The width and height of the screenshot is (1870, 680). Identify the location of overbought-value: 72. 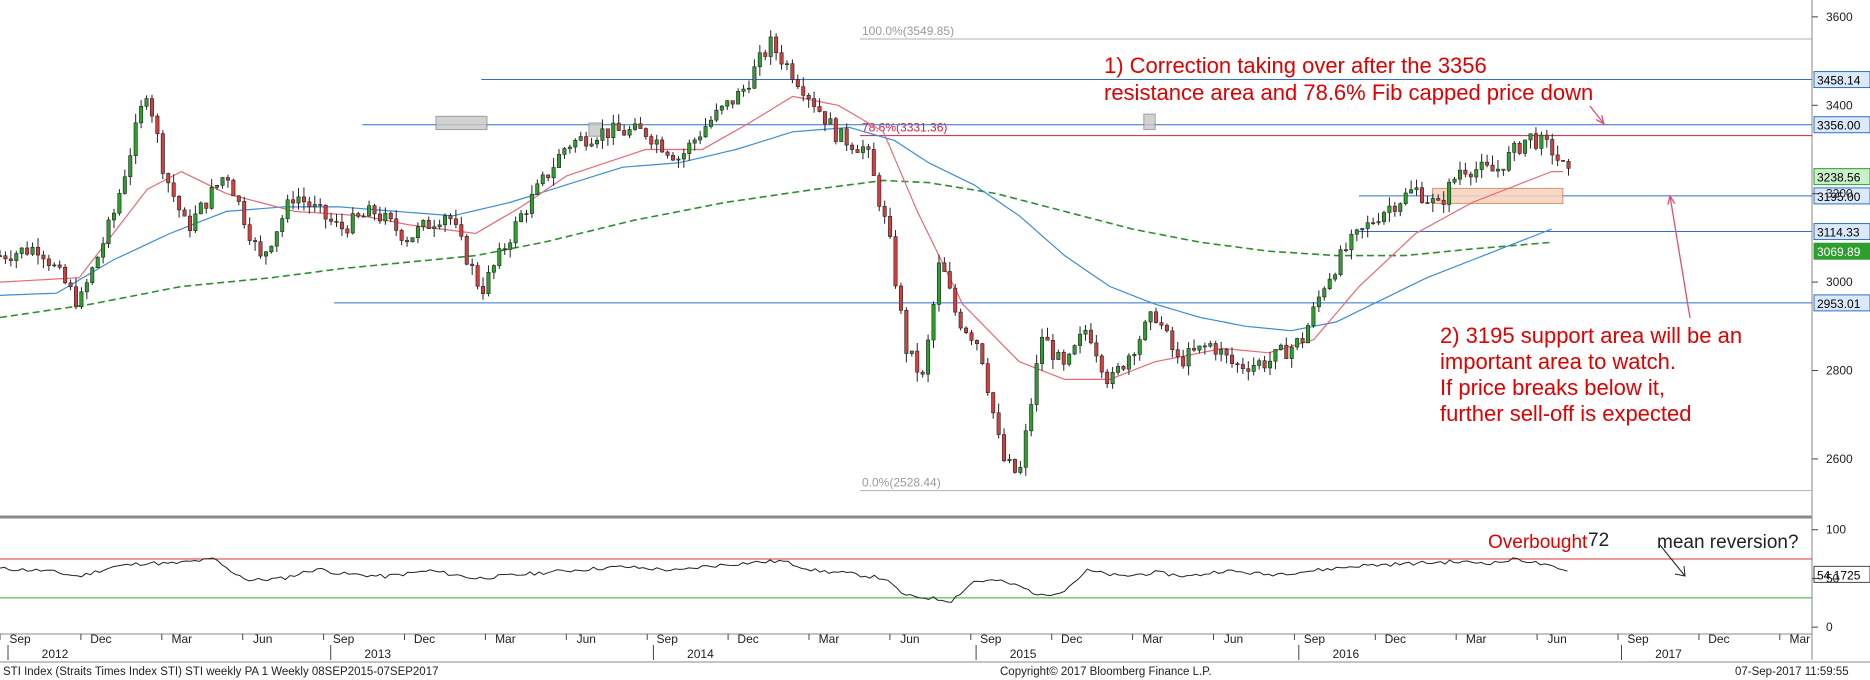
(1598, 540).